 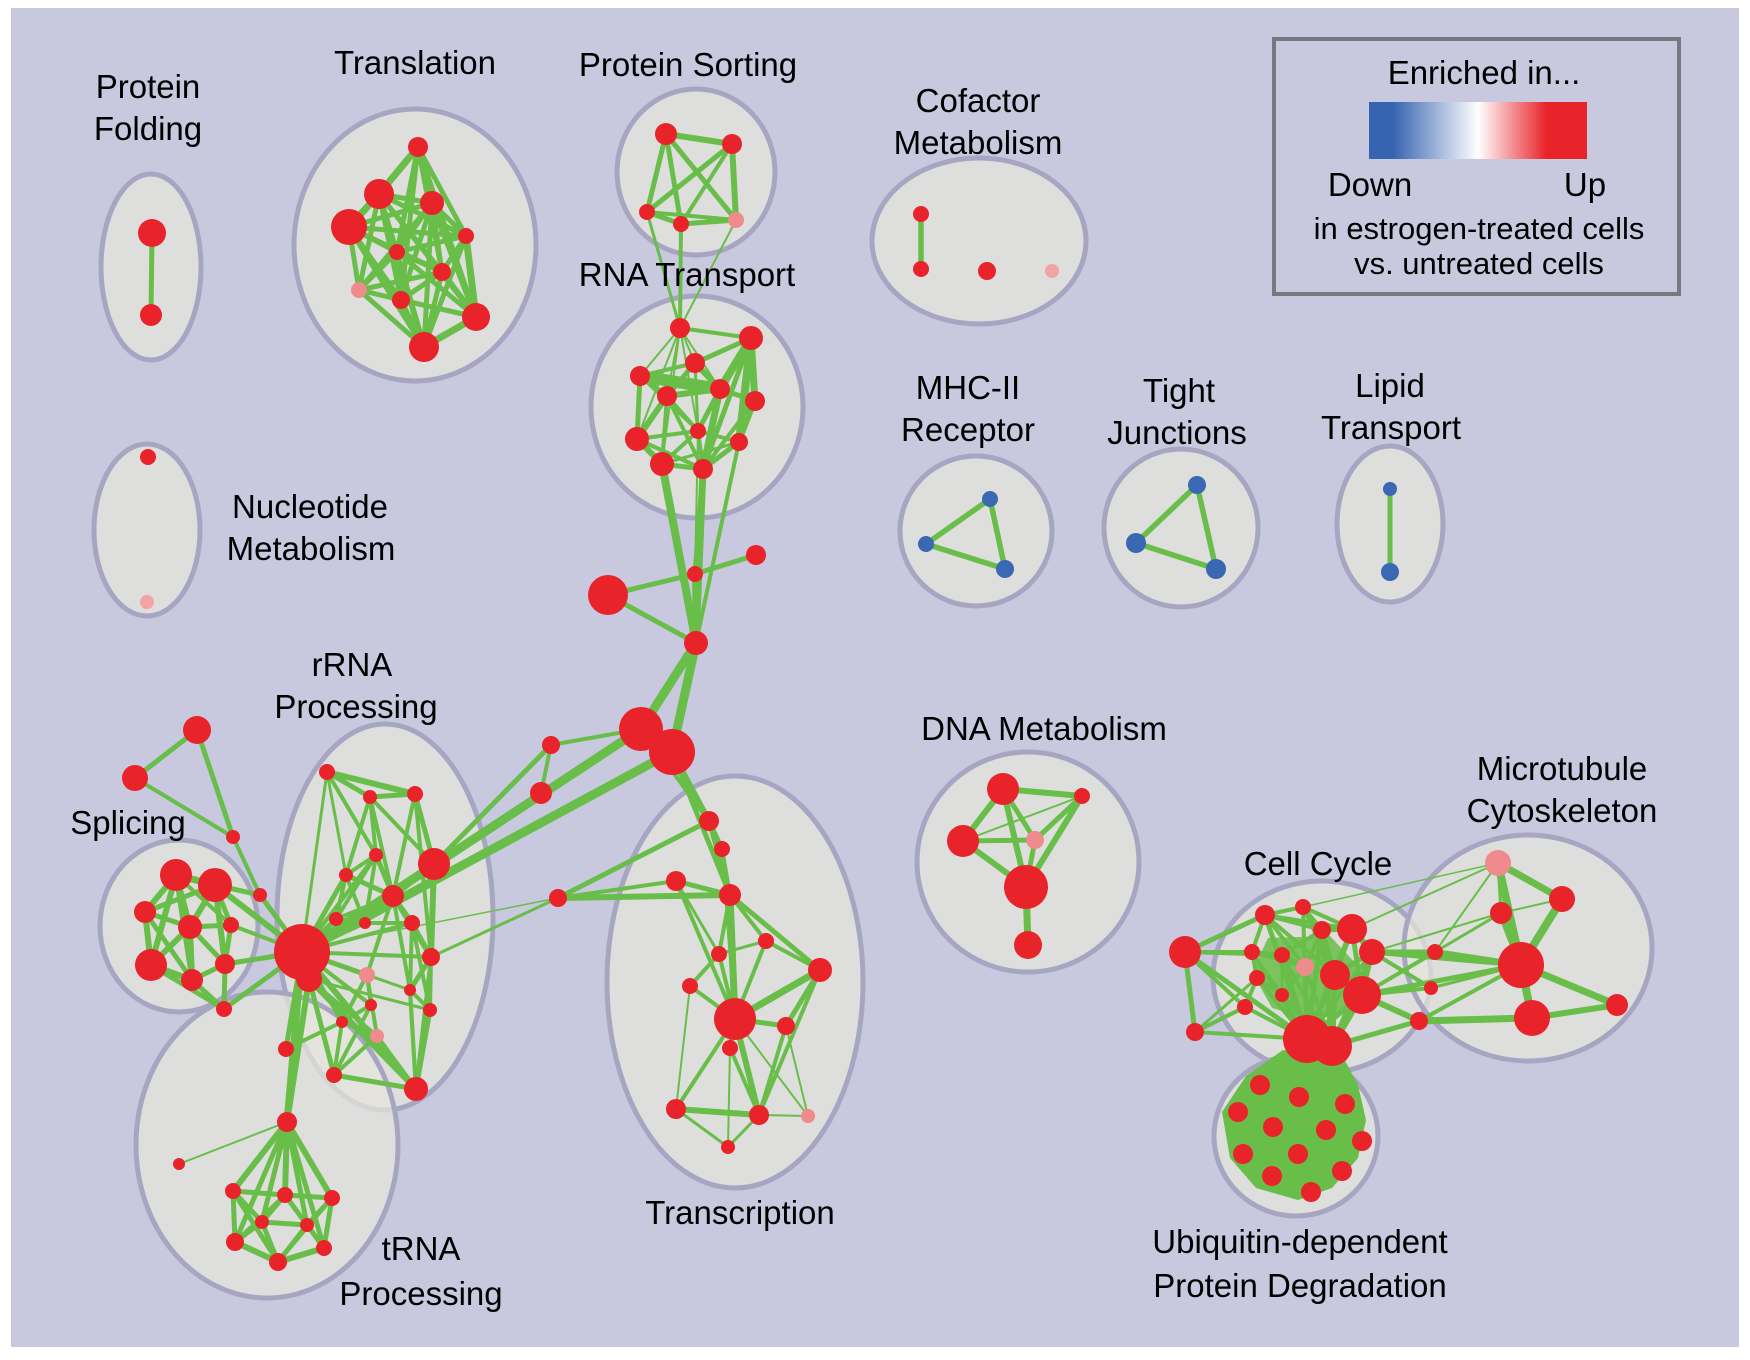 I want to click on svg-text: Junctions, so click(x=1176, y=432).